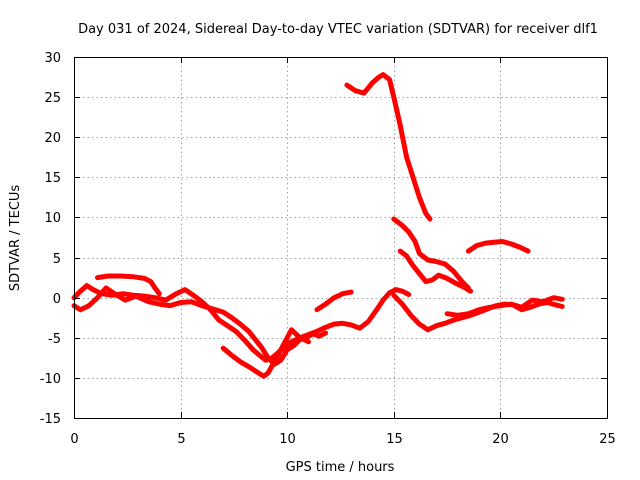 The width and height of the screenshot is (640, 480). Describe the element at coordinates (50, 419) in the screenshot. I see `y-tick-label: -15` at that location.